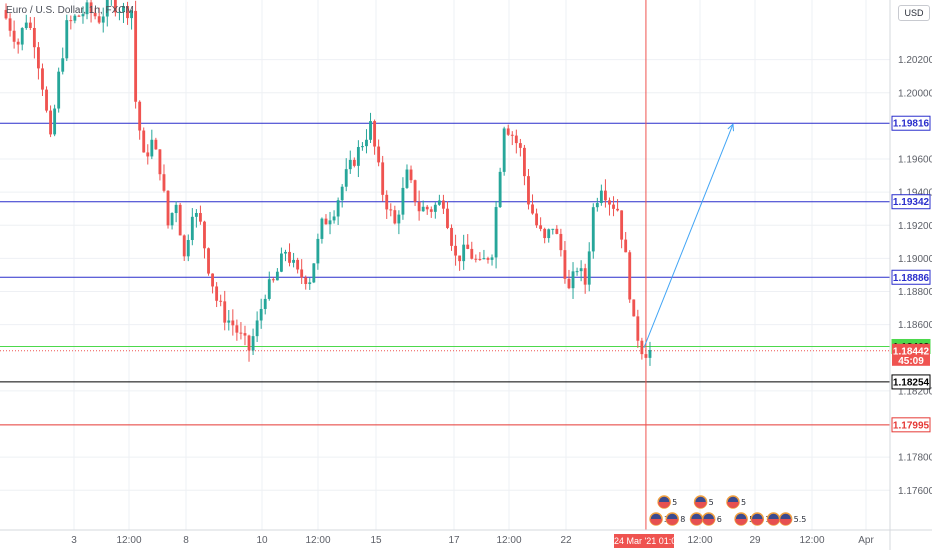 Image resolution: width=932 pixels, height=550 pixels. I want to click on event-marker: 8, so click(675, 519).